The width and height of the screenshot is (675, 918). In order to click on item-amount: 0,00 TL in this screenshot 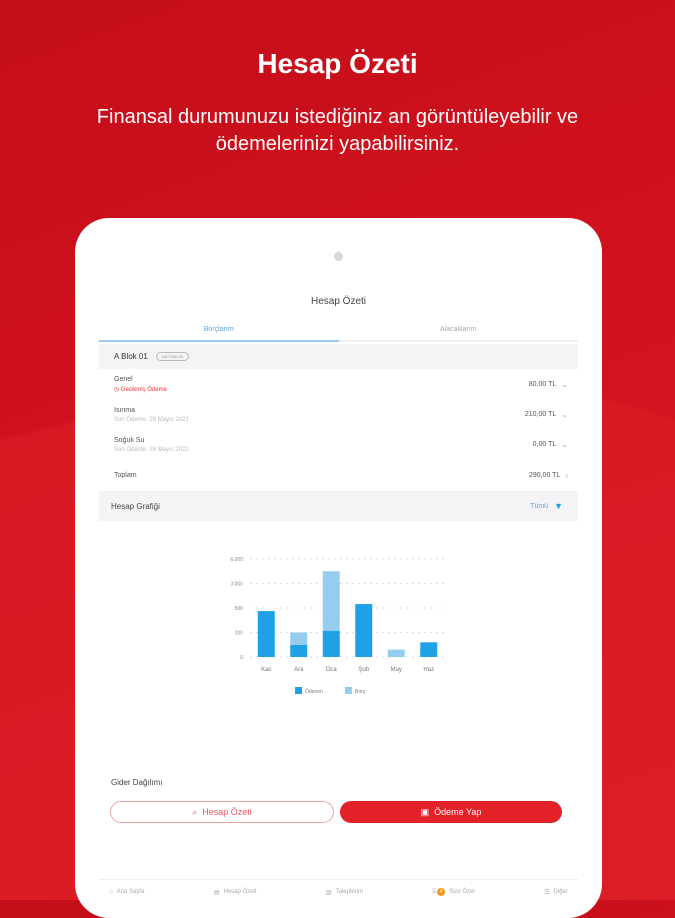, I will do `click(544, 444)`.